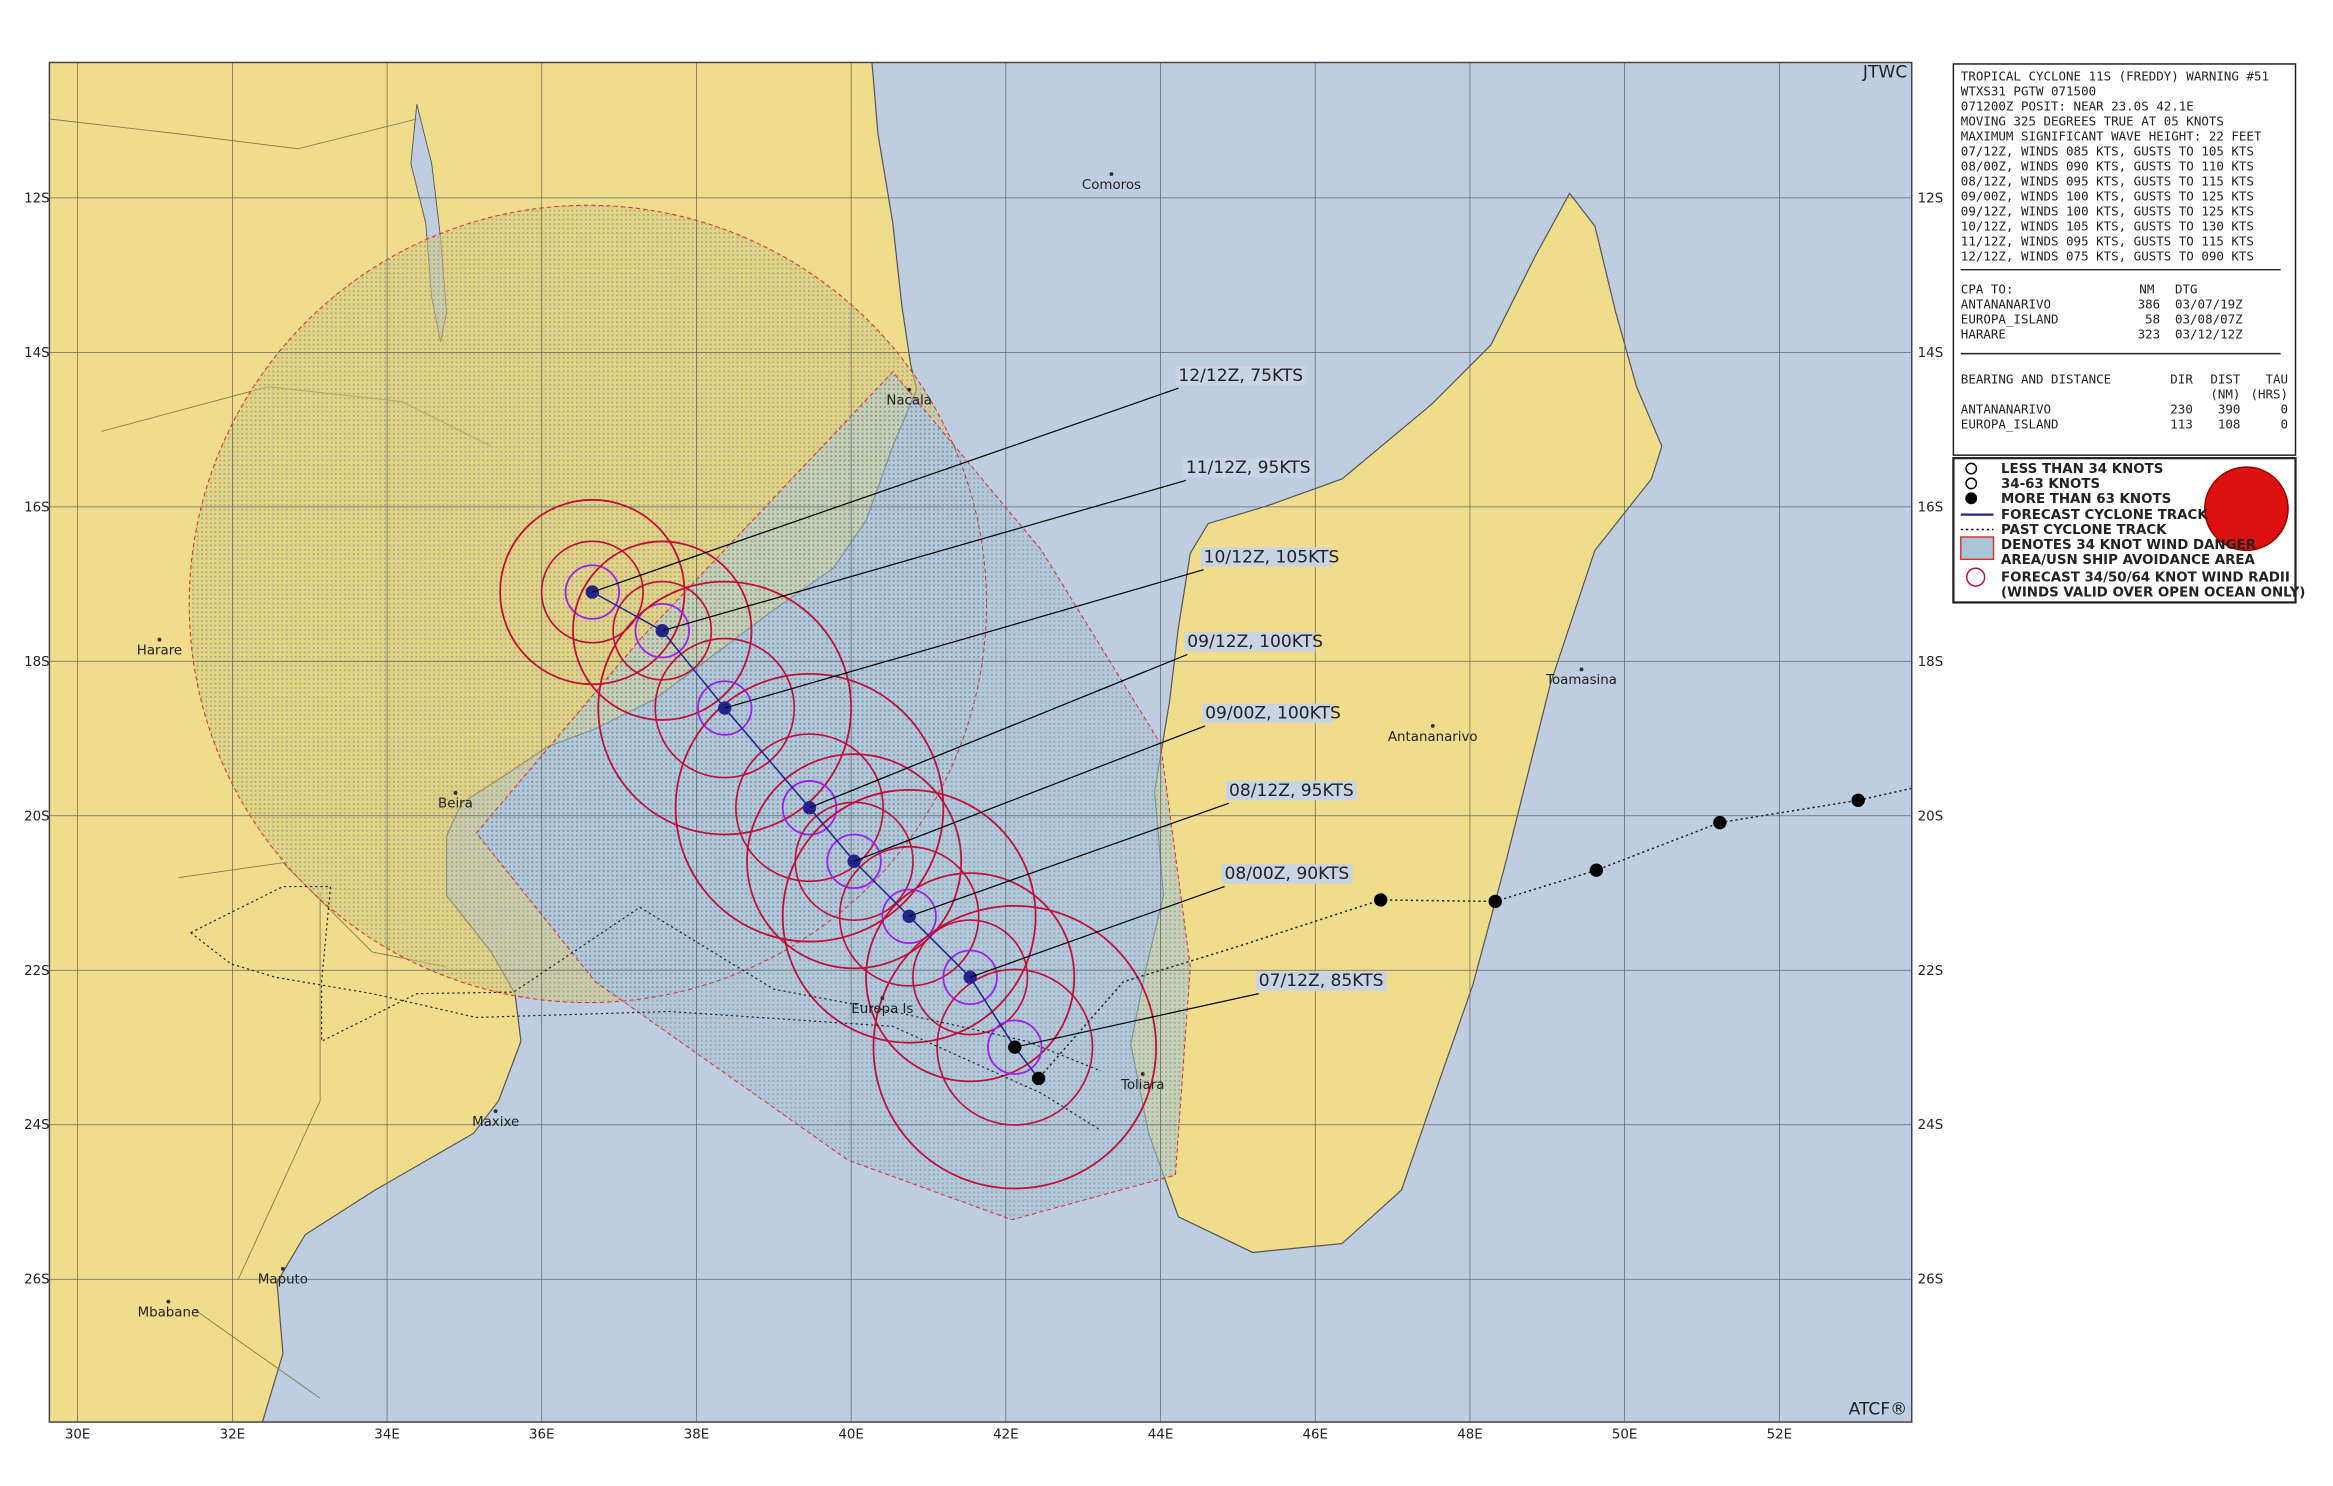 The image size is (2333, 1486). I want to click on forecast-label: 07/12Z, 85KTS, so click(1321, 981).